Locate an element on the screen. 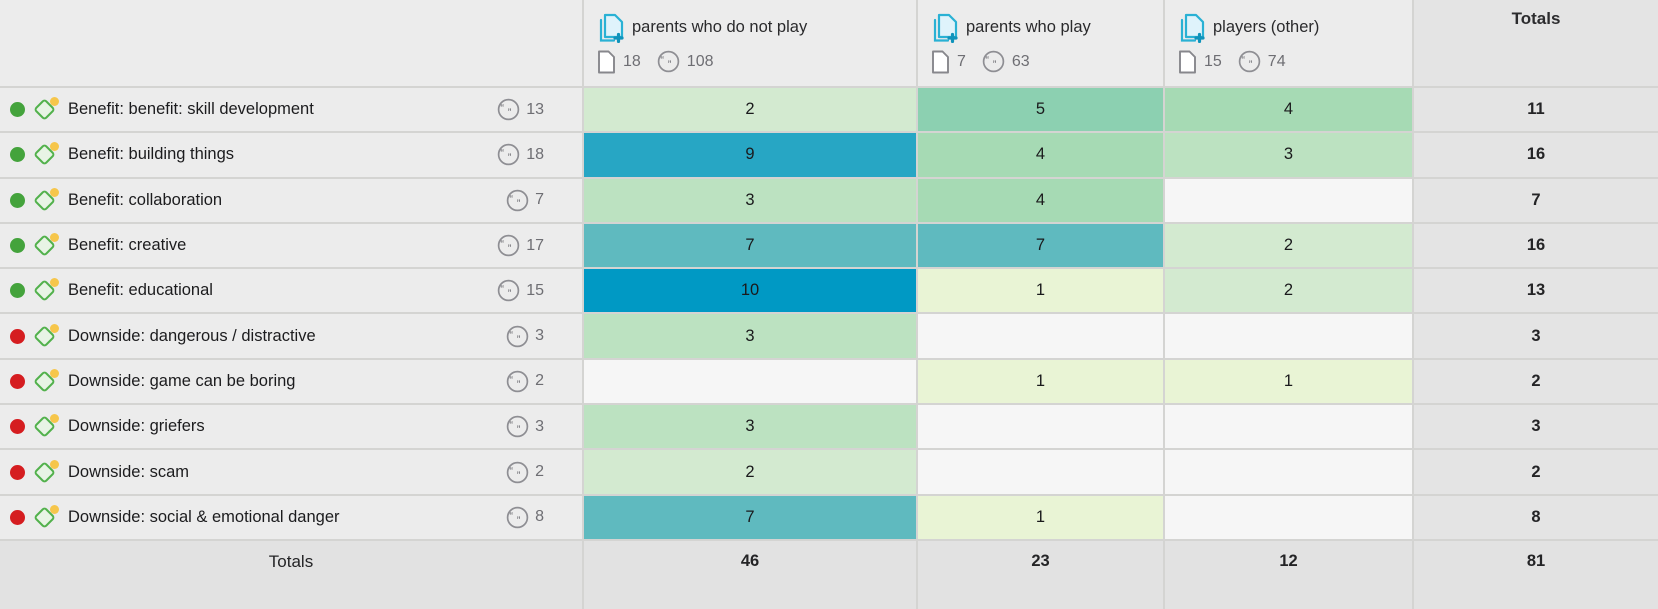 Image resolution: width=1658 pixels, height=609 pixels. row-quote-count: “” 8 is located at coordinates (525, 517).